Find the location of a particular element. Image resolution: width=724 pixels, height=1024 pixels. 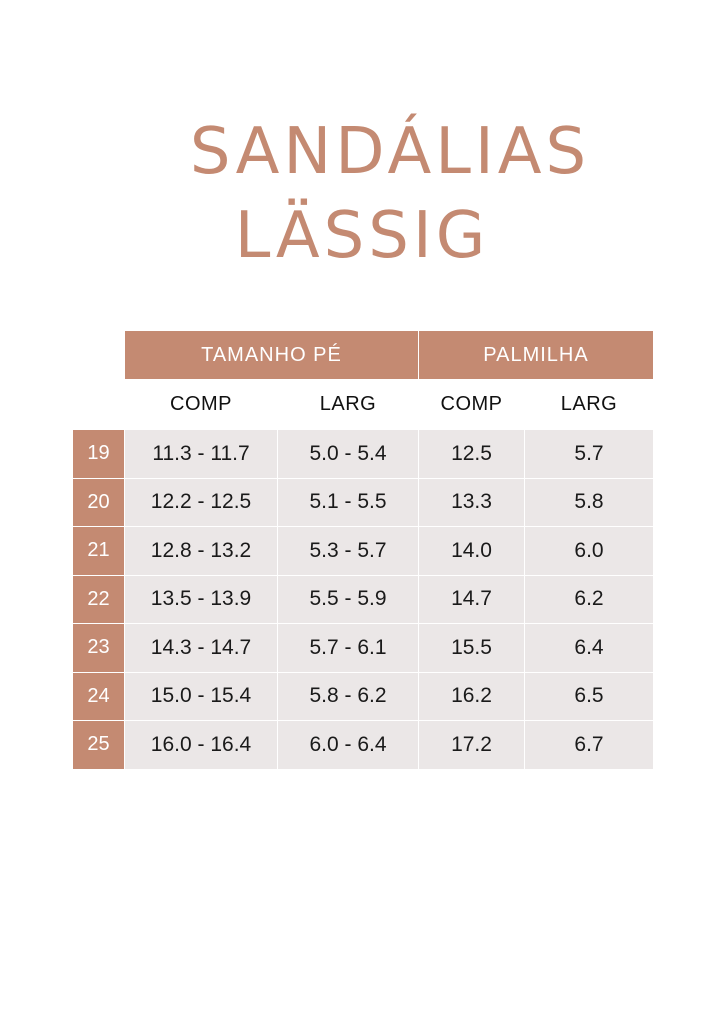

cell-pe-comp: 16.0 - 16.4 is located at coordinates (201, 744).